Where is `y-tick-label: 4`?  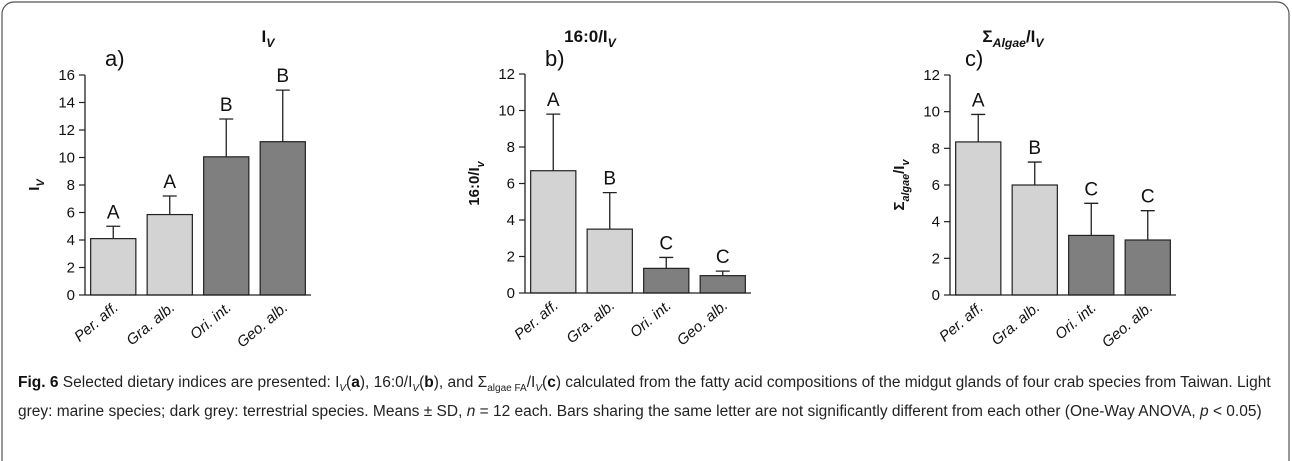
y-tick-label: 4 is located at coordinates (71, 240).